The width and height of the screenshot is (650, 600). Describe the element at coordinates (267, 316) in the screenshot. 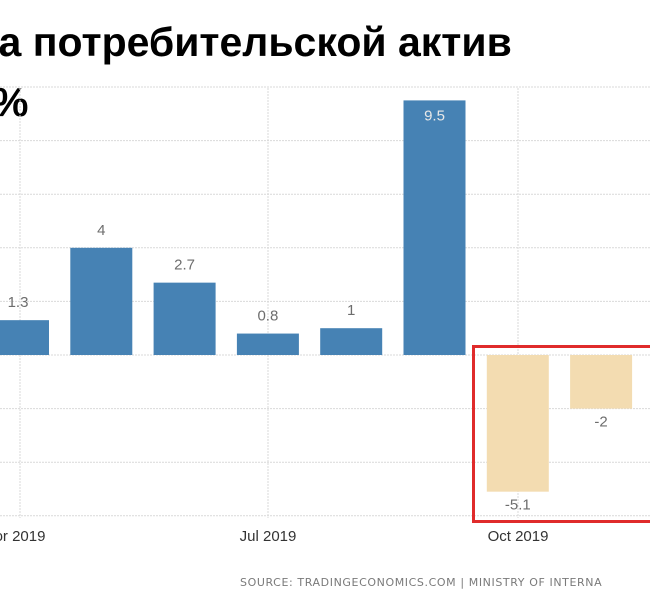

I see `bar-value-label: 0.8` at that location.